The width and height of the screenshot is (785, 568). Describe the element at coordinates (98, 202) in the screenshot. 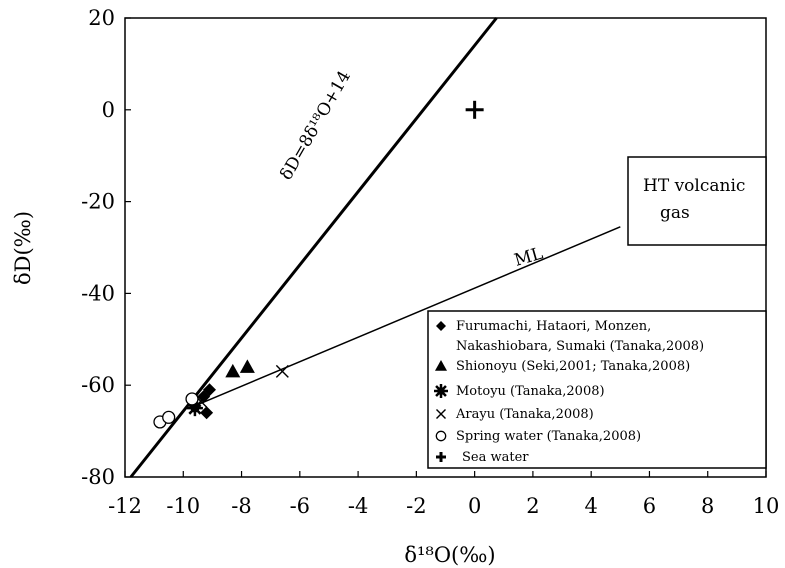

I see `y-tick-label: -20` at that location.